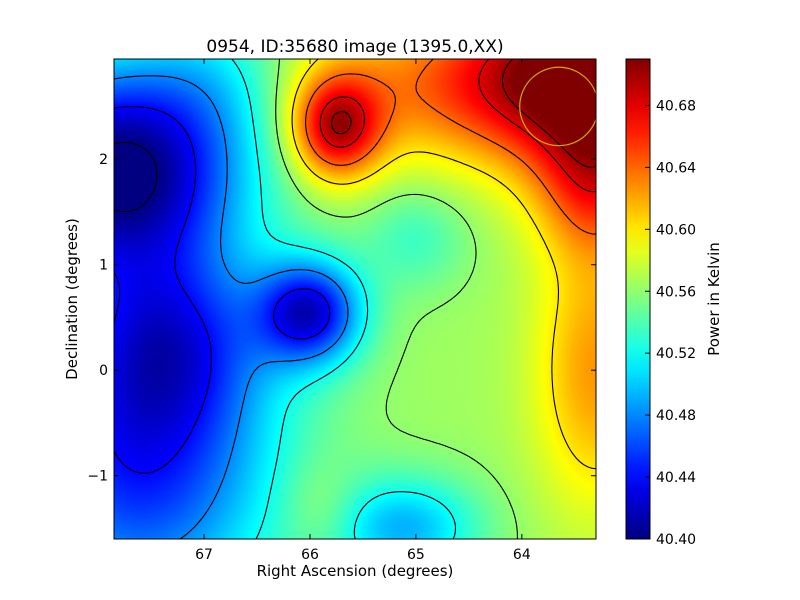 The height and width of the screenshot is (600, 800). What do you see at coordinates (714, 299) in the screenshot?
I see `colorbar-label: Power in Kelvin` at bounding box center [714, 299].